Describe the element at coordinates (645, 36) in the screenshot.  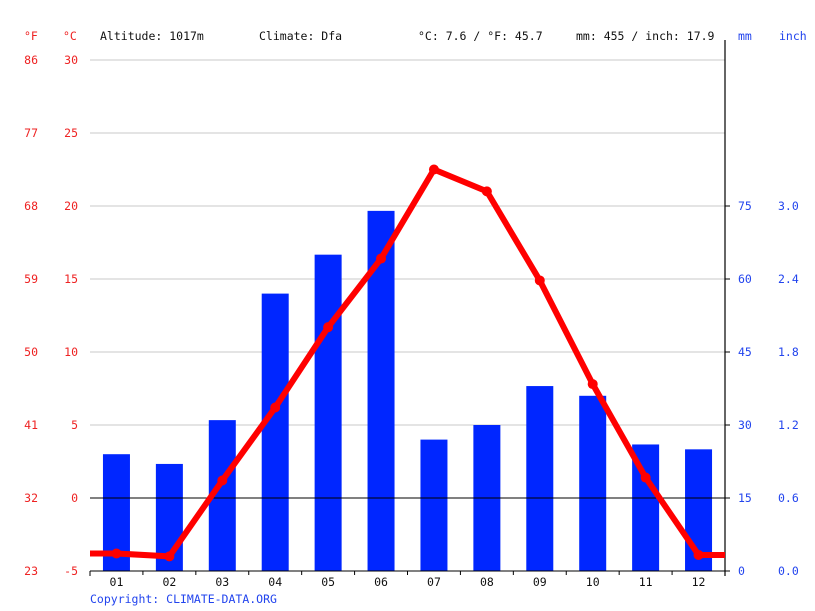
I see `total-precipitation-label: mm: 455 / inch: 17.9` at that location.